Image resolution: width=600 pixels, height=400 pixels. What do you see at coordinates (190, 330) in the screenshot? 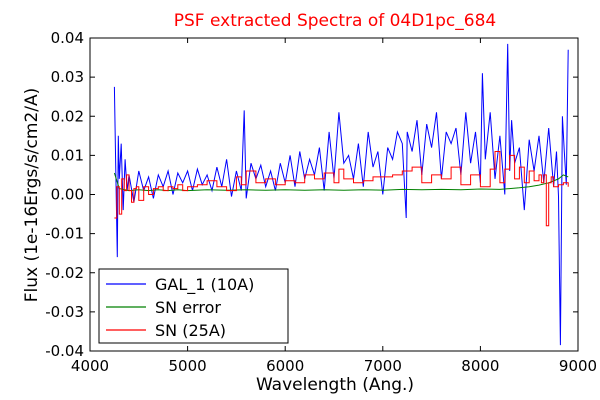
I see `legend-label: SN (25A)` at bounding box center [190, 330].